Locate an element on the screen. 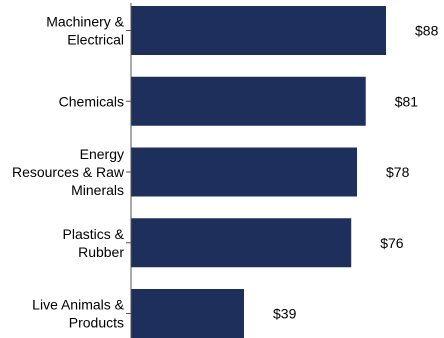 The width and height of the screenshot is (444, 338). value-label: $78 is located at coordinates (398, 172).